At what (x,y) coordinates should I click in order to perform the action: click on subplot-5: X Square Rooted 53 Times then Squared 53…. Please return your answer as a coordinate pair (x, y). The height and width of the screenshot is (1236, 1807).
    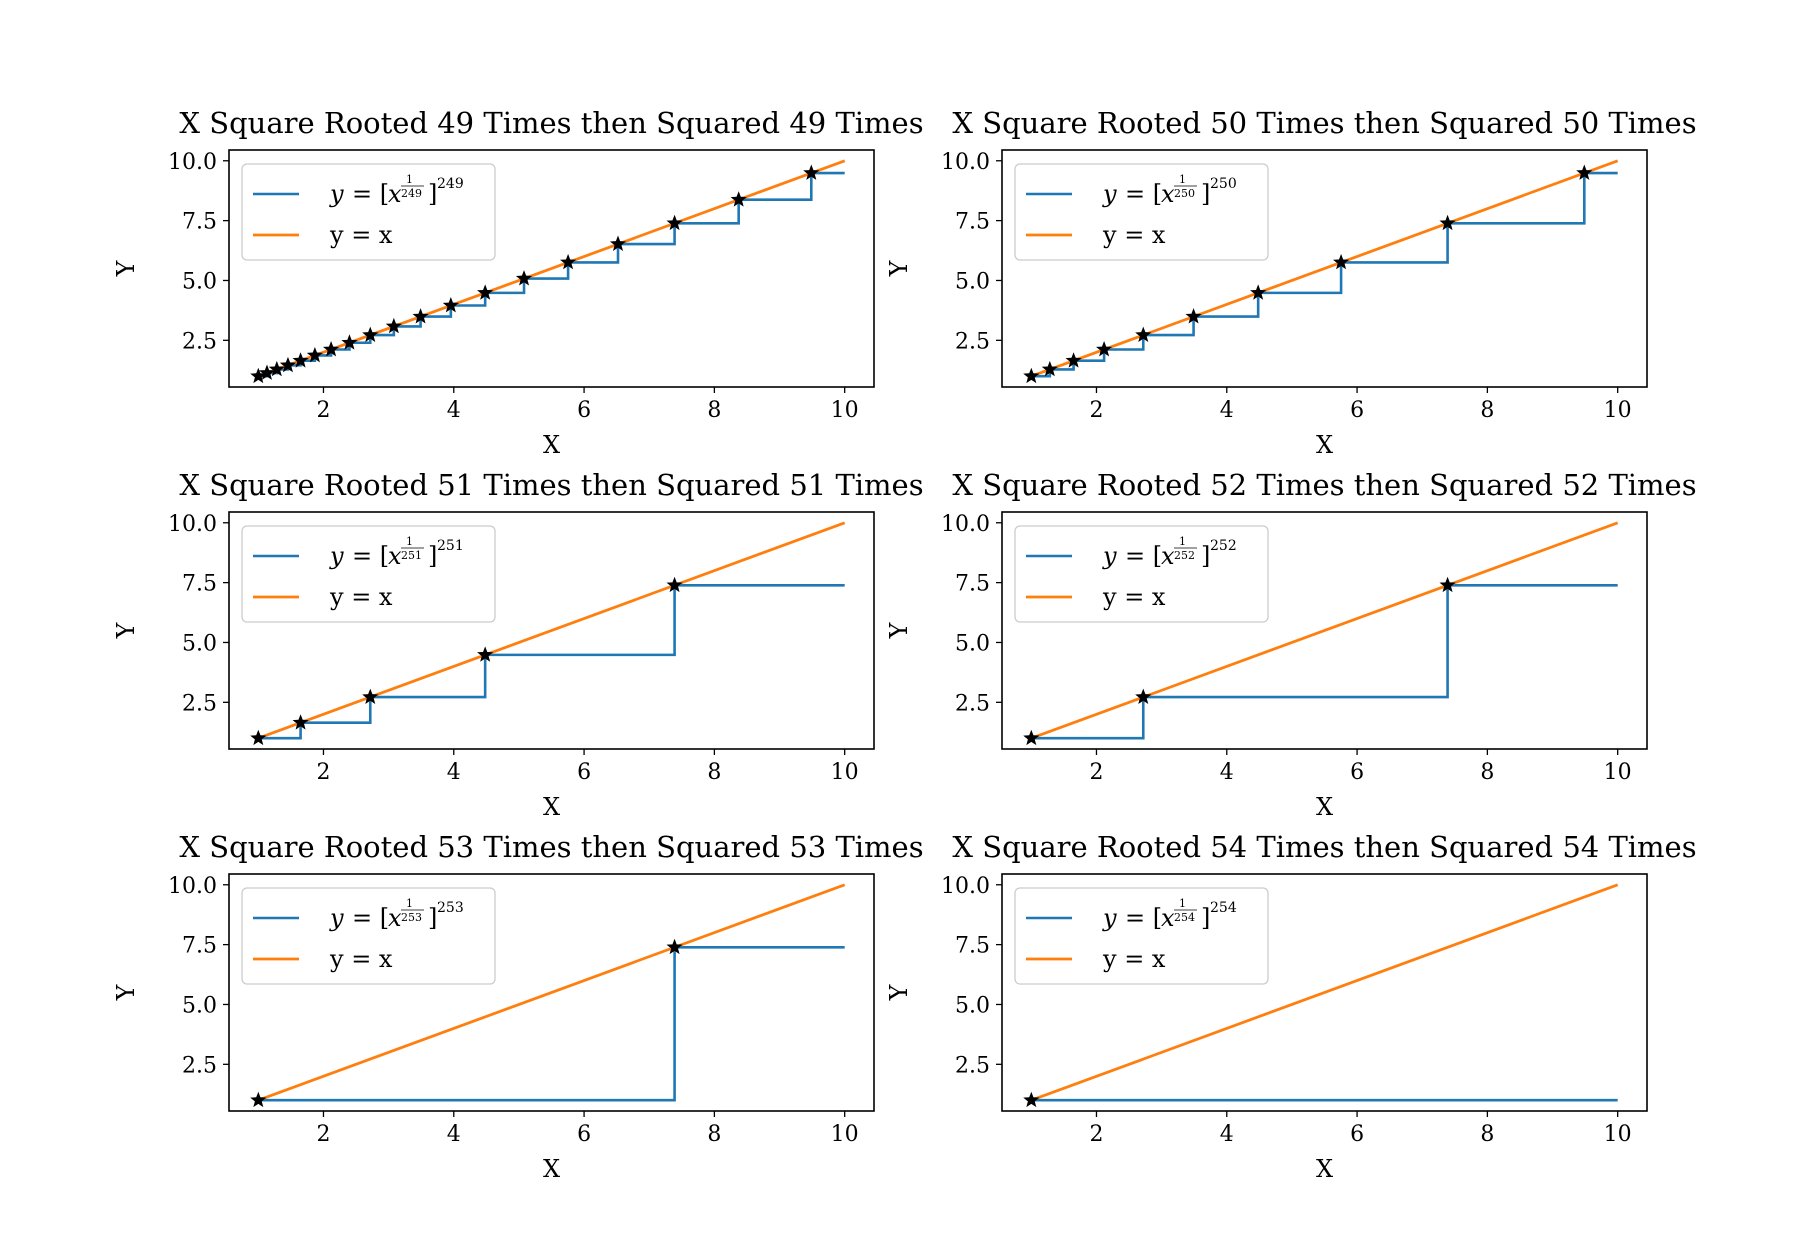
    Looking at the image, I should click on (518, 1006).